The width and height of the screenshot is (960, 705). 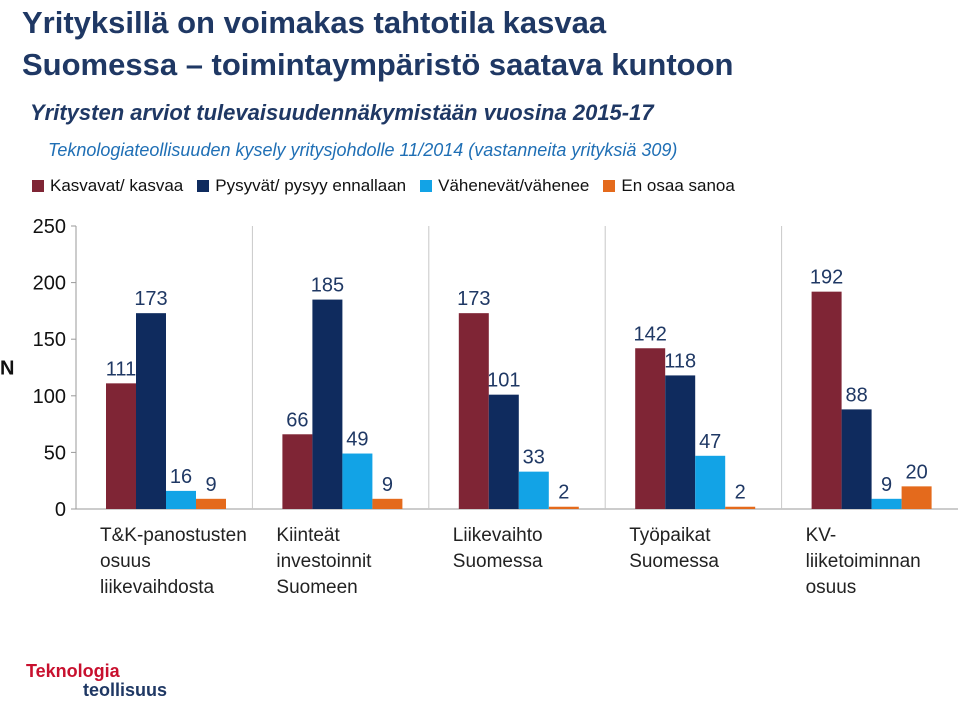 What do you see at coordinates (534, 458) in the screenshot?
I see `data-label: 33` at bounding box center [534, 458].